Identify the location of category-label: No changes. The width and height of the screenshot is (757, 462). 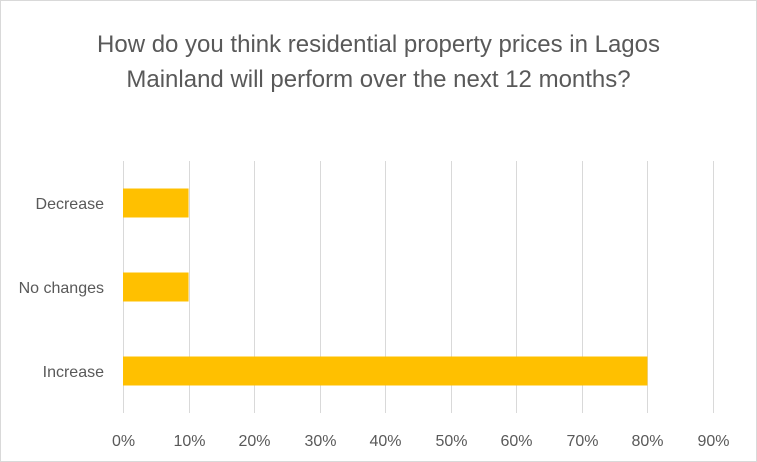
(61, 288).